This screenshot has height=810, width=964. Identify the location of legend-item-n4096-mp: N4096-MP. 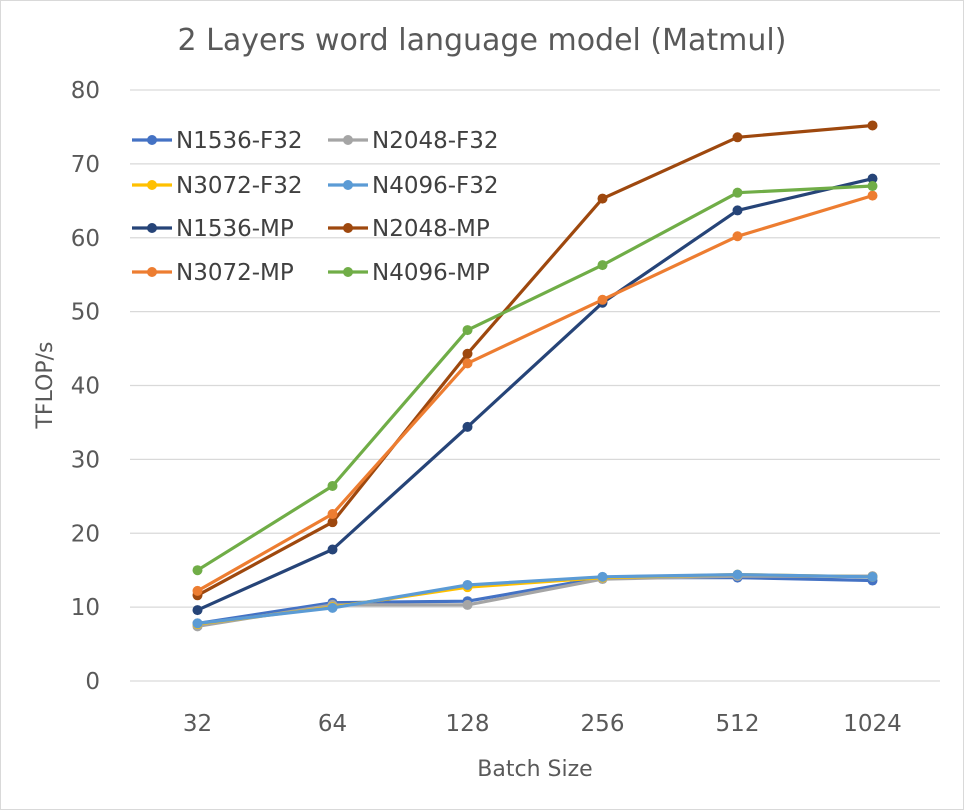
(409, 273).